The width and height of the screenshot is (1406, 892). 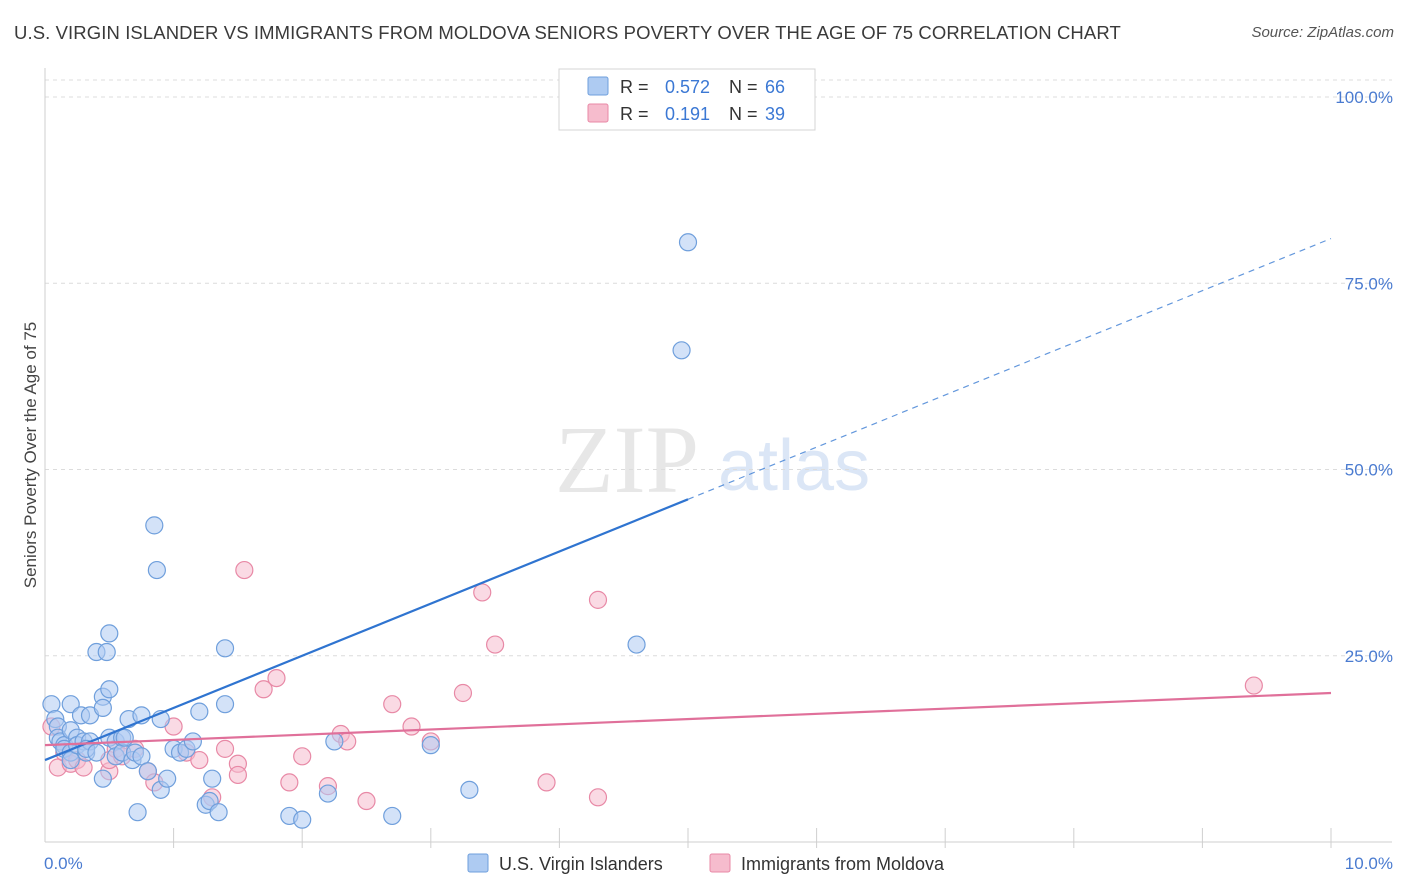 What do you see at coordinates (634, 87) in the screenshot?
I see `legend-r-label-blue: R =` at bounding box center [634, 87].